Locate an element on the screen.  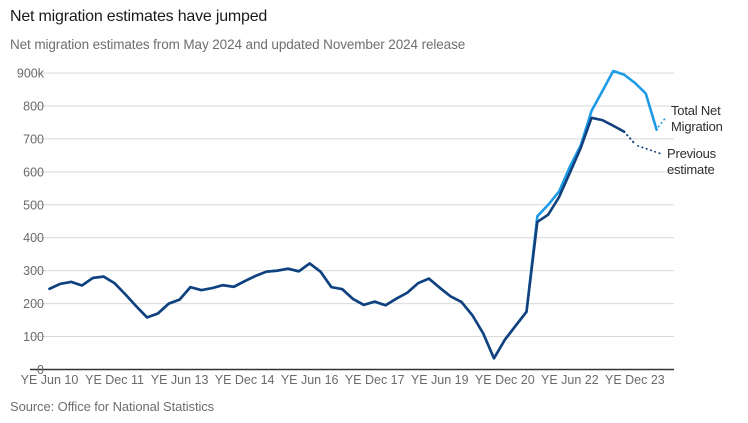
x-tick-label: YE Jun 22 is located at coordinates (570, 380).